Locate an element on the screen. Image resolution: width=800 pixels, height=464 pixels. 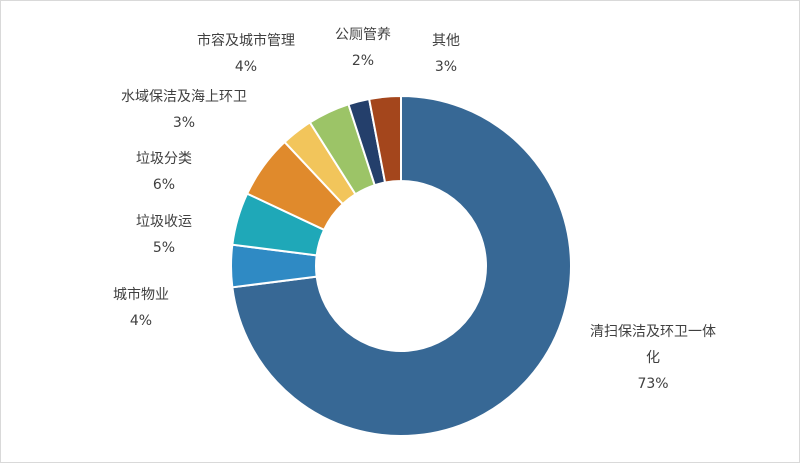
slice-value-2: 5% is located at coordinates (164, 248).